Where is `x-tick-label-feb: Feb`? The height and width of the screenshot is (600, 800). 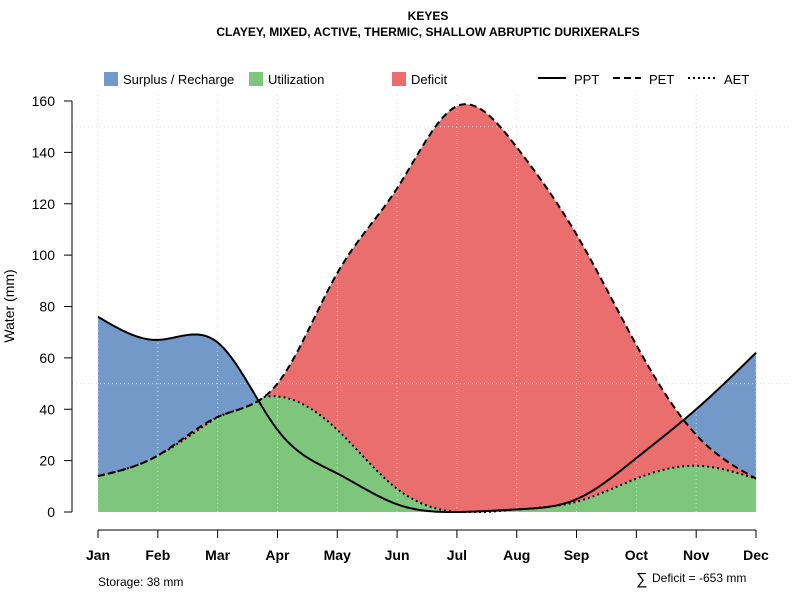
x-tick-label-feb: Feb is located at coordinates (157, 555).